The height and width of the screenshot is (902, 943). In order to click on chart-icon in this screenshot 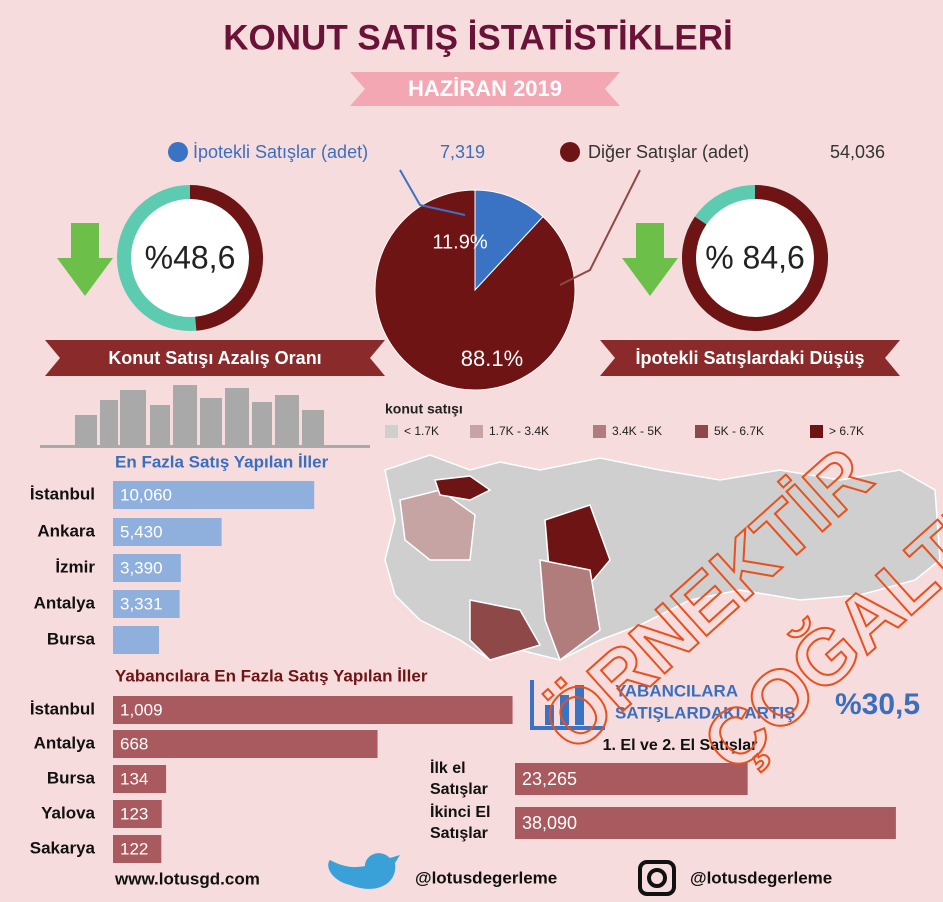, I will do `click(567, 705)`.